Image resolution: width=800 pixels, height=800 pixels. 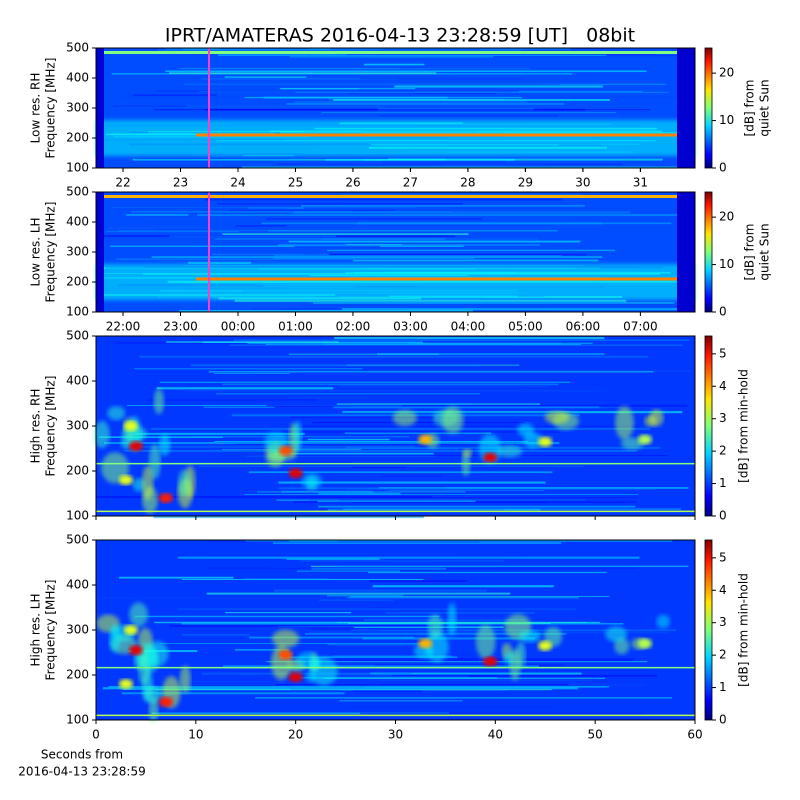 What do you see at coordinates (525, 327) in the screenshot?
I see `x-tick-label: 05:00` at bounding box center [525, 327].